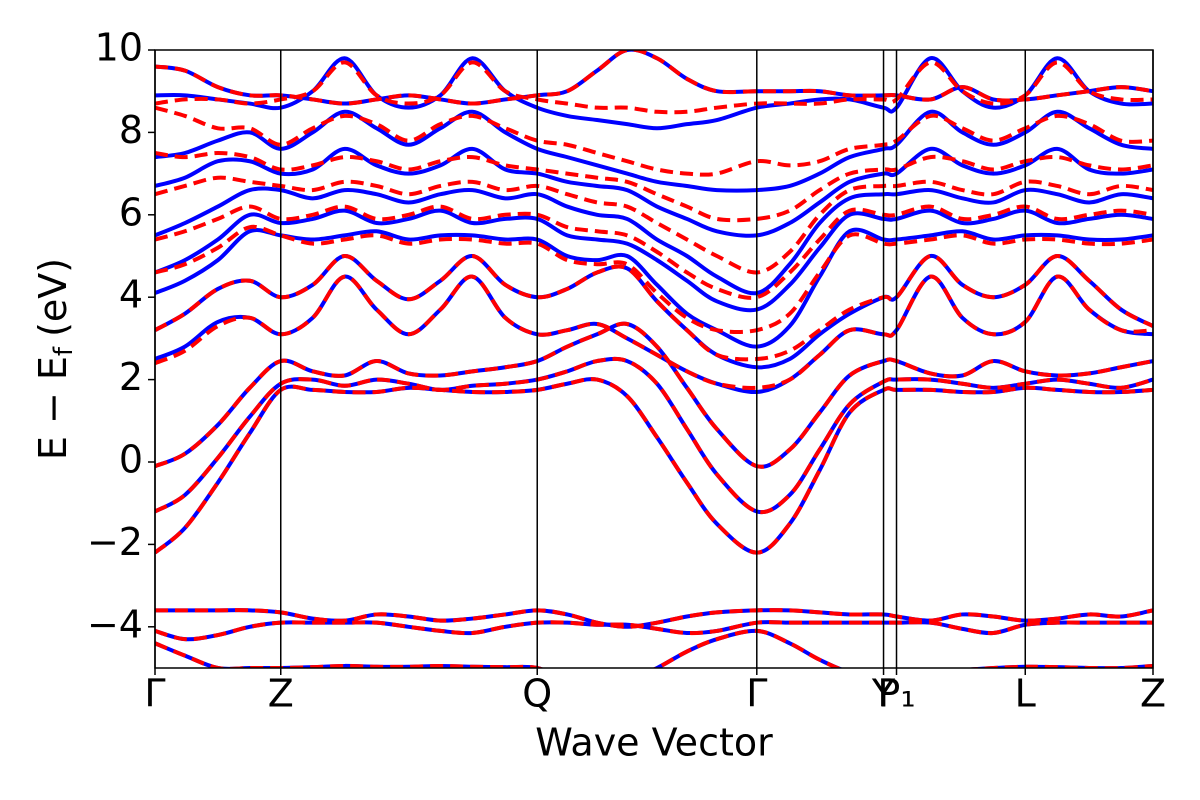 The width and height of the screenshot is (1200, 800). What do you see at coordinates (131, 295) in the screenshot?
I see `y-tick-label: 4` at bounding box center [131, 295].